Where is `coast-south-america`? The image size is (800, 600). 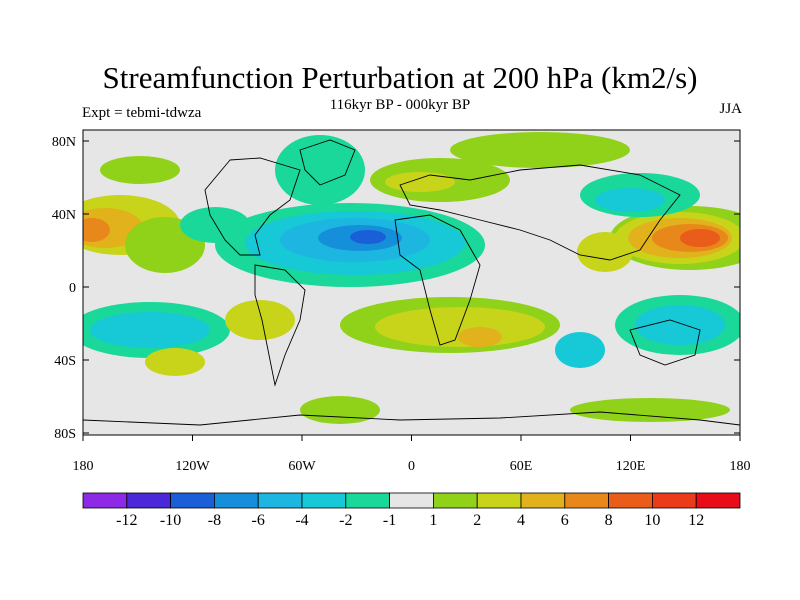 coast-south-america is located at coordinates (280, 325).